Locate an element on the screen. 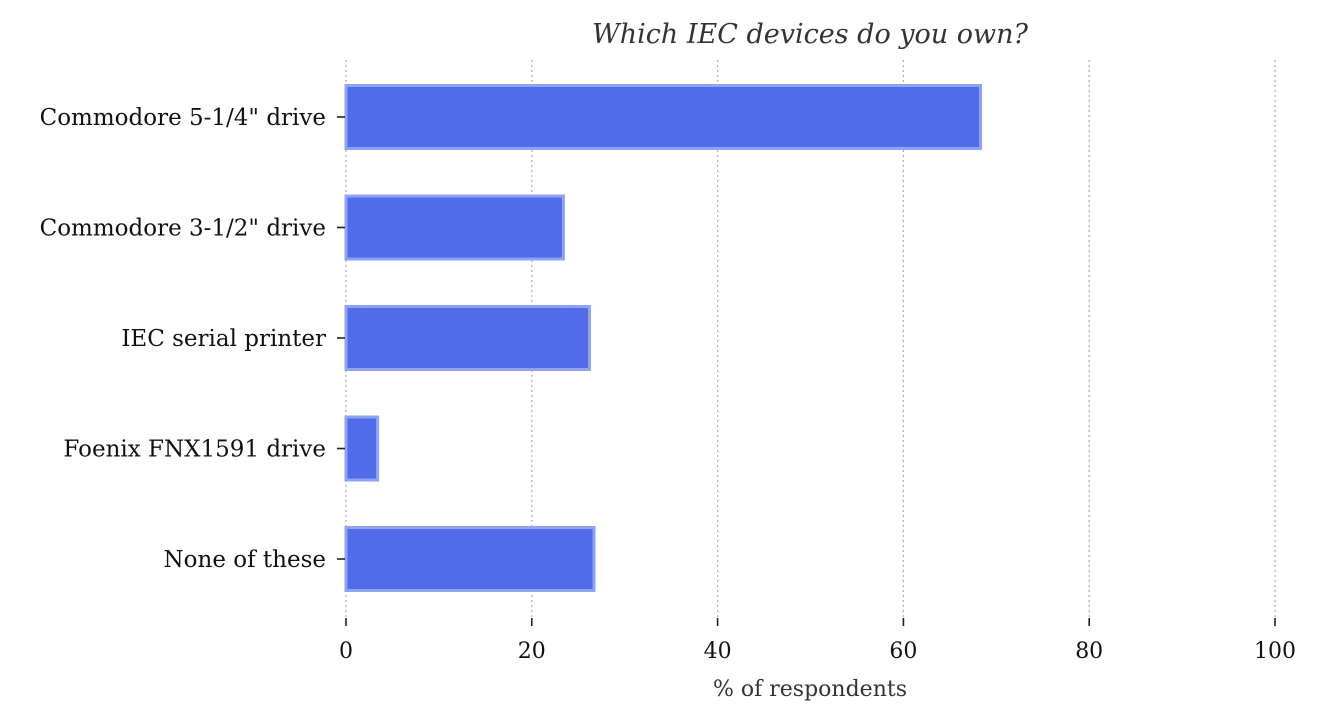 The width and height of the screenshot is (1318, 722). x-tick-label: 20 is located at coordinates (532, 651).